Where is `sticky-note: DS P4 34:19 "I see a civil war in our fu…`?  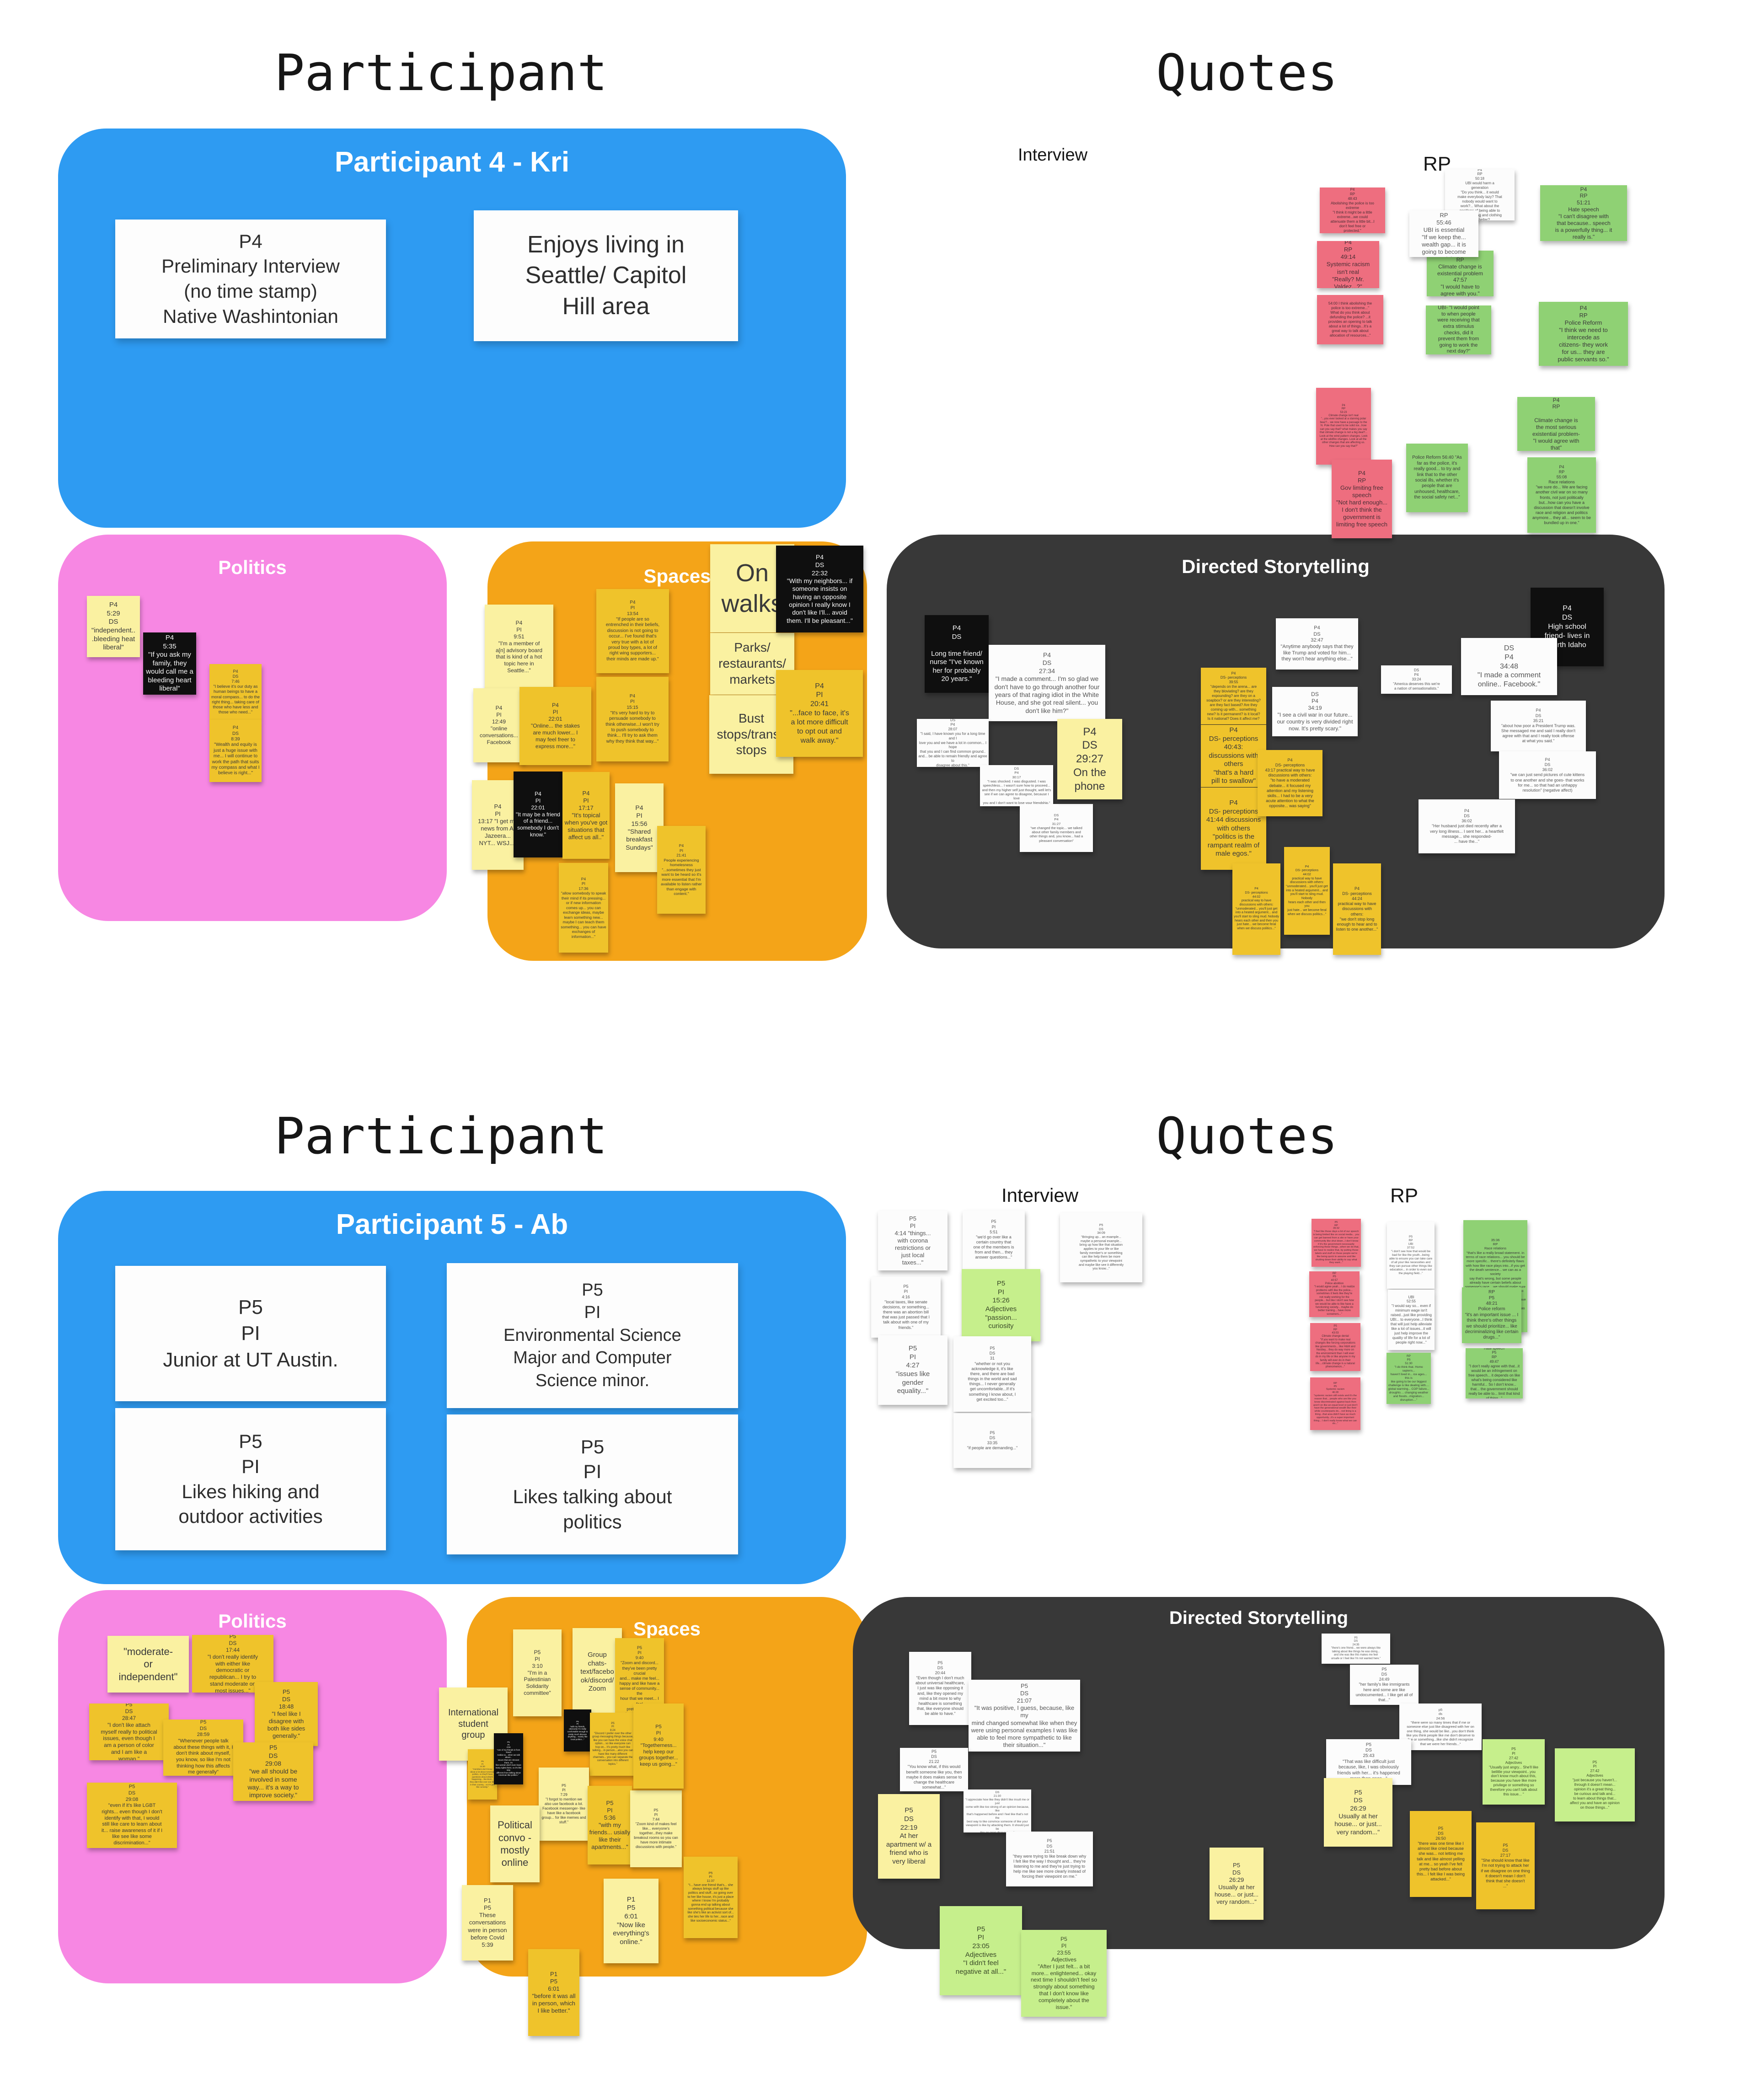 sticky-note: DS P4 34:19 "I see a civil war in our fu… is located at coordinates (1315, 711).